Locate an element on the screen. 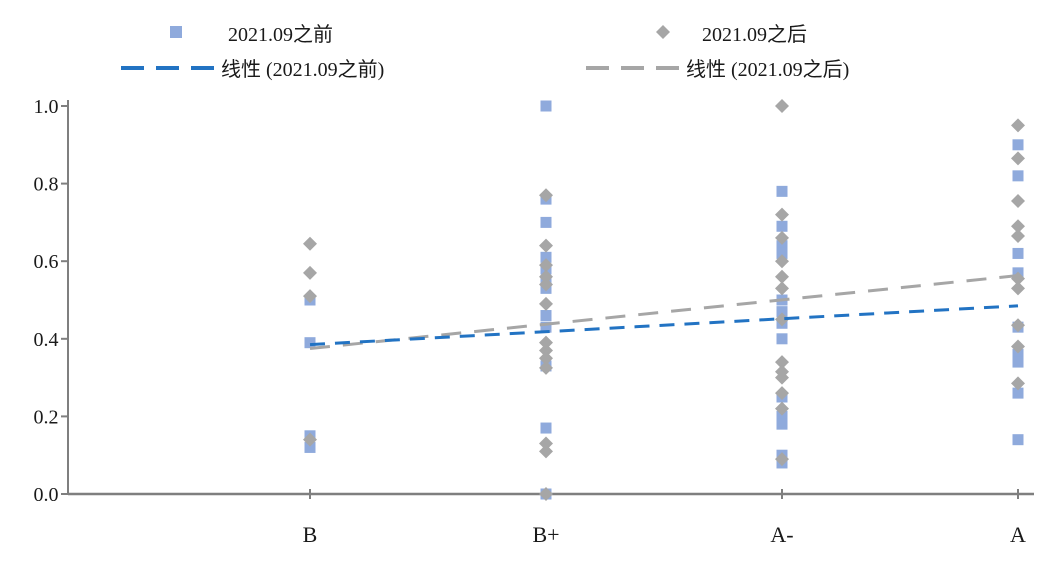  trendline-before is located at coordinates (664, 325).